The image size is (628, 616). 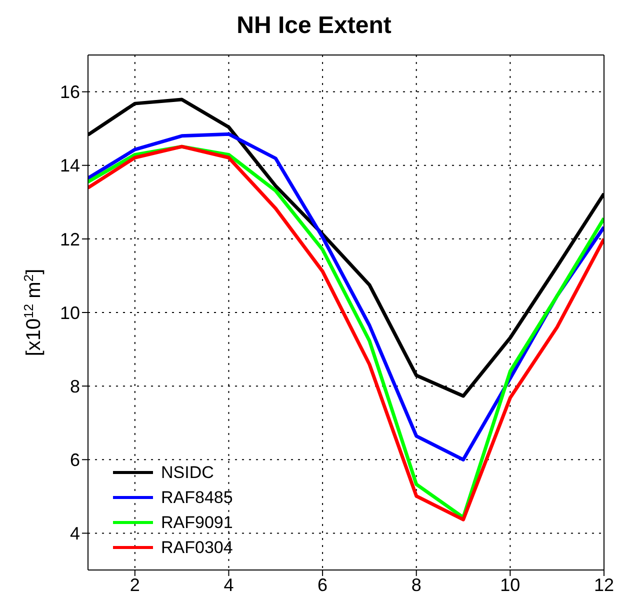 What do you see at coordinates (510, 584) in the screenshot?
I see `x-tick-label: 10` at bounding box center [510, 584].